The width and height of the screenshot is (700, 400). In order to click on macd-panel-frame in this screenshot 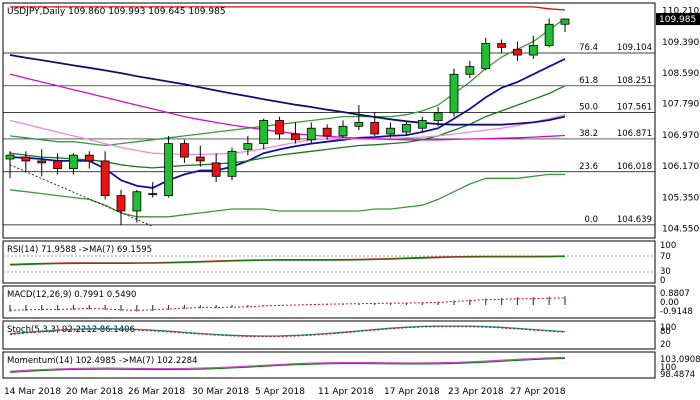, I will do `click(329, 302)`.